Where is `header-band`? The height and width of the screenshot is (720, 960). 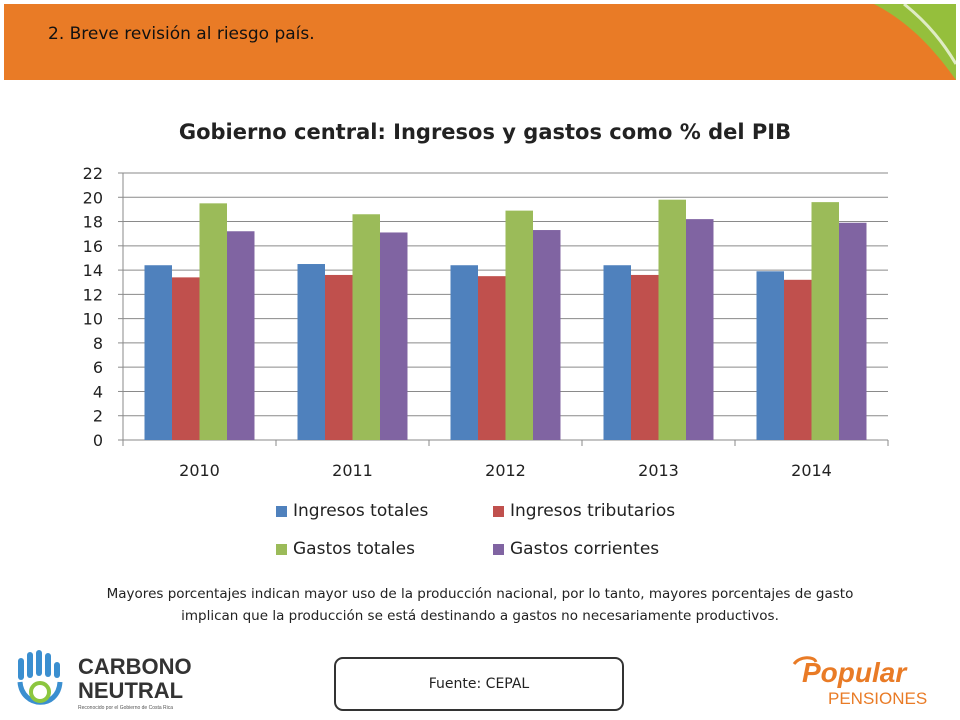
header-band is located at coordinates (480, 42).